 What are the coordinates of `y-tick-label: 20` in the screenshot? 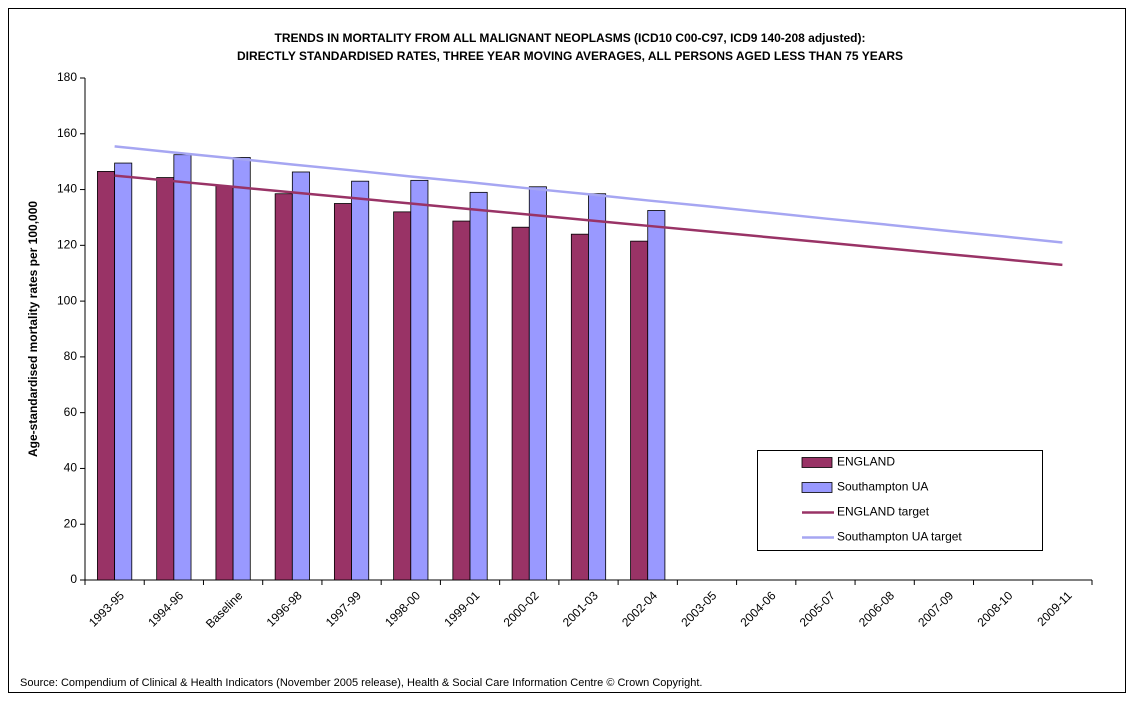 It's located at (71, 523).